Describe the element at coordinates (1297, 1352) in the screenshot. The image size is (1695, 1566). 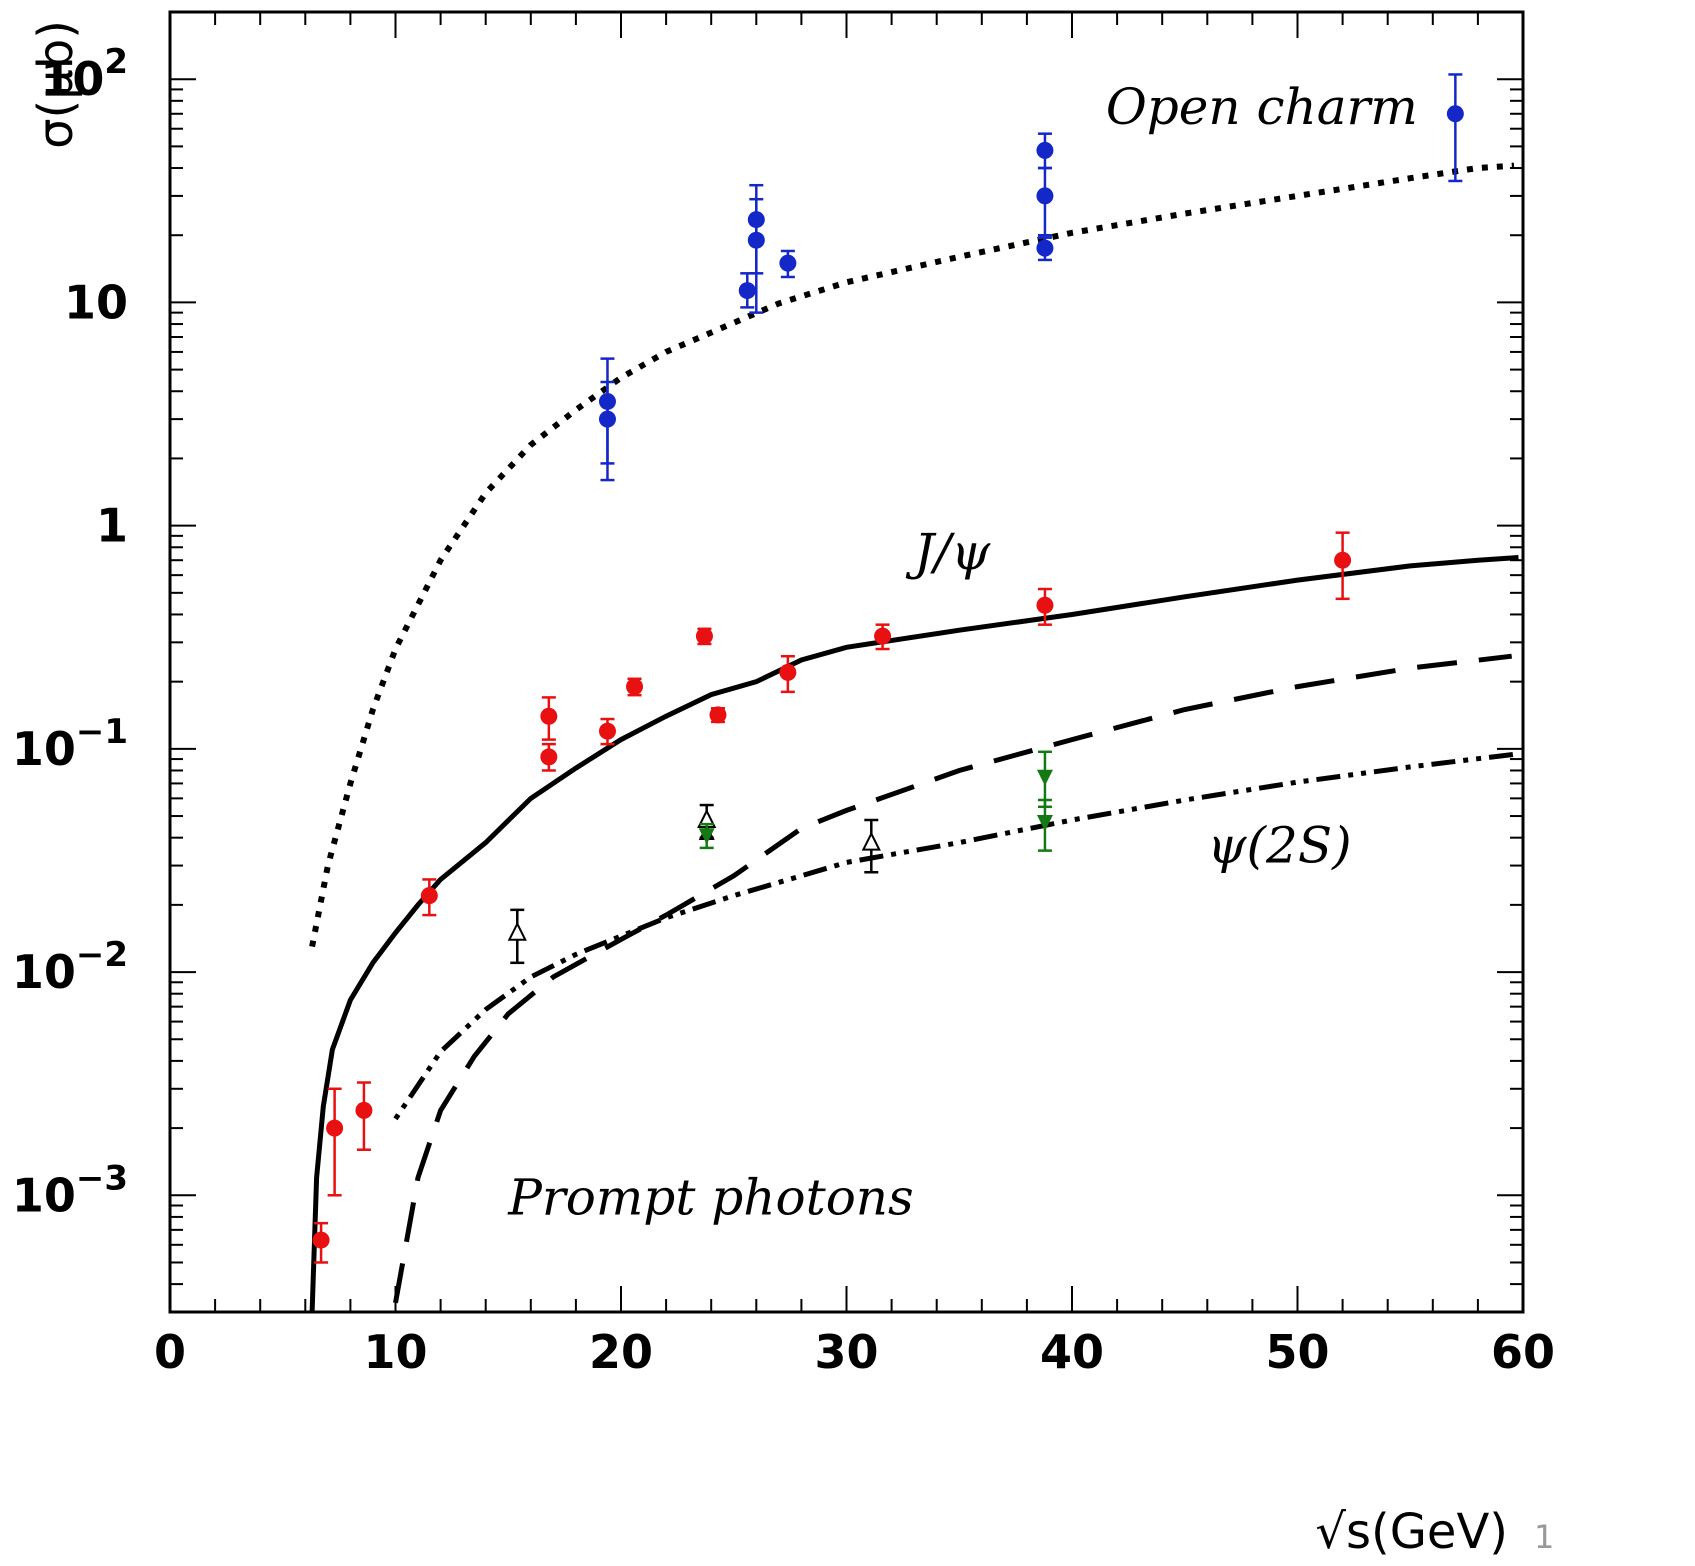
I see `x-tick-label: 50` at that location.